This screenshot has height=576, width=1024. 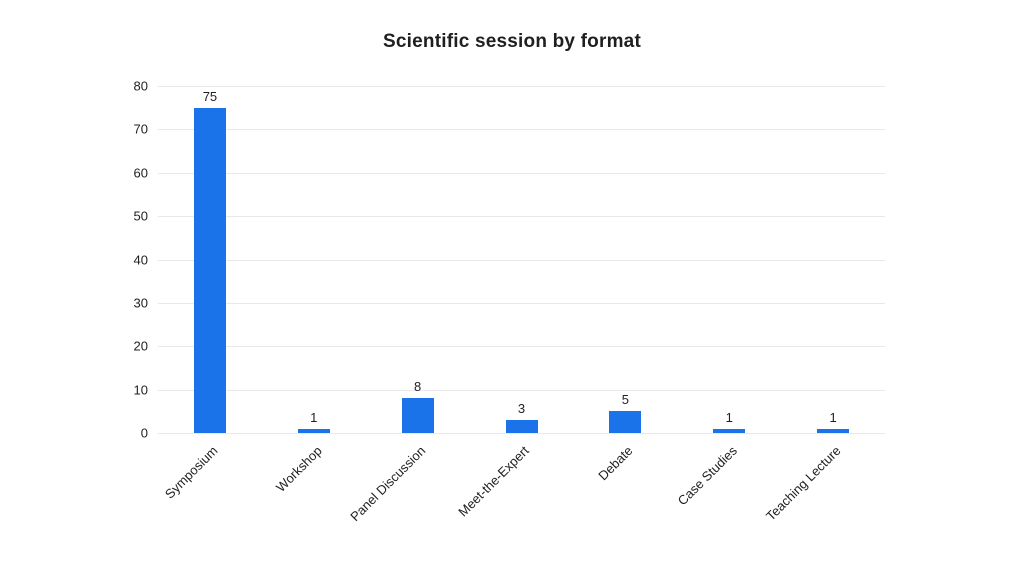 What do you see at coordinates (144, 433) in the screenshot?
I see `y-tick-label: 0` at bounding box center [144, 433].